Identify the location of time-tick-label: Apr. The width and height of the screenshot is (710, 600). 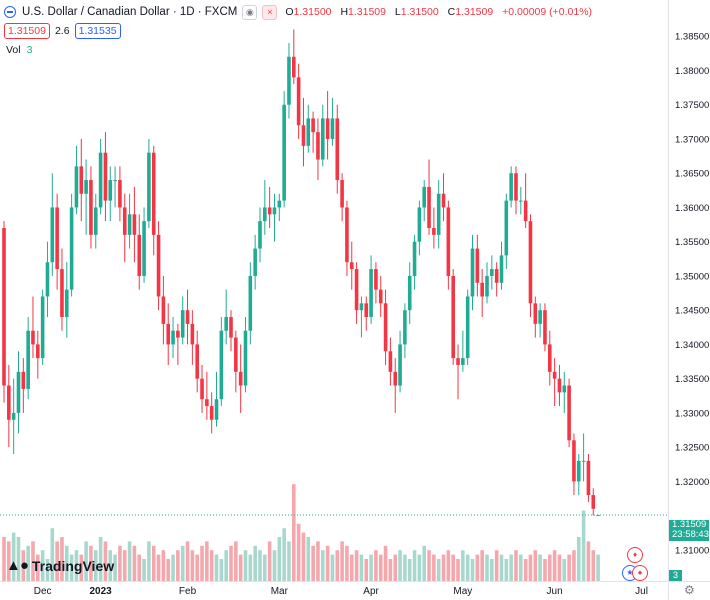
(371, 591).